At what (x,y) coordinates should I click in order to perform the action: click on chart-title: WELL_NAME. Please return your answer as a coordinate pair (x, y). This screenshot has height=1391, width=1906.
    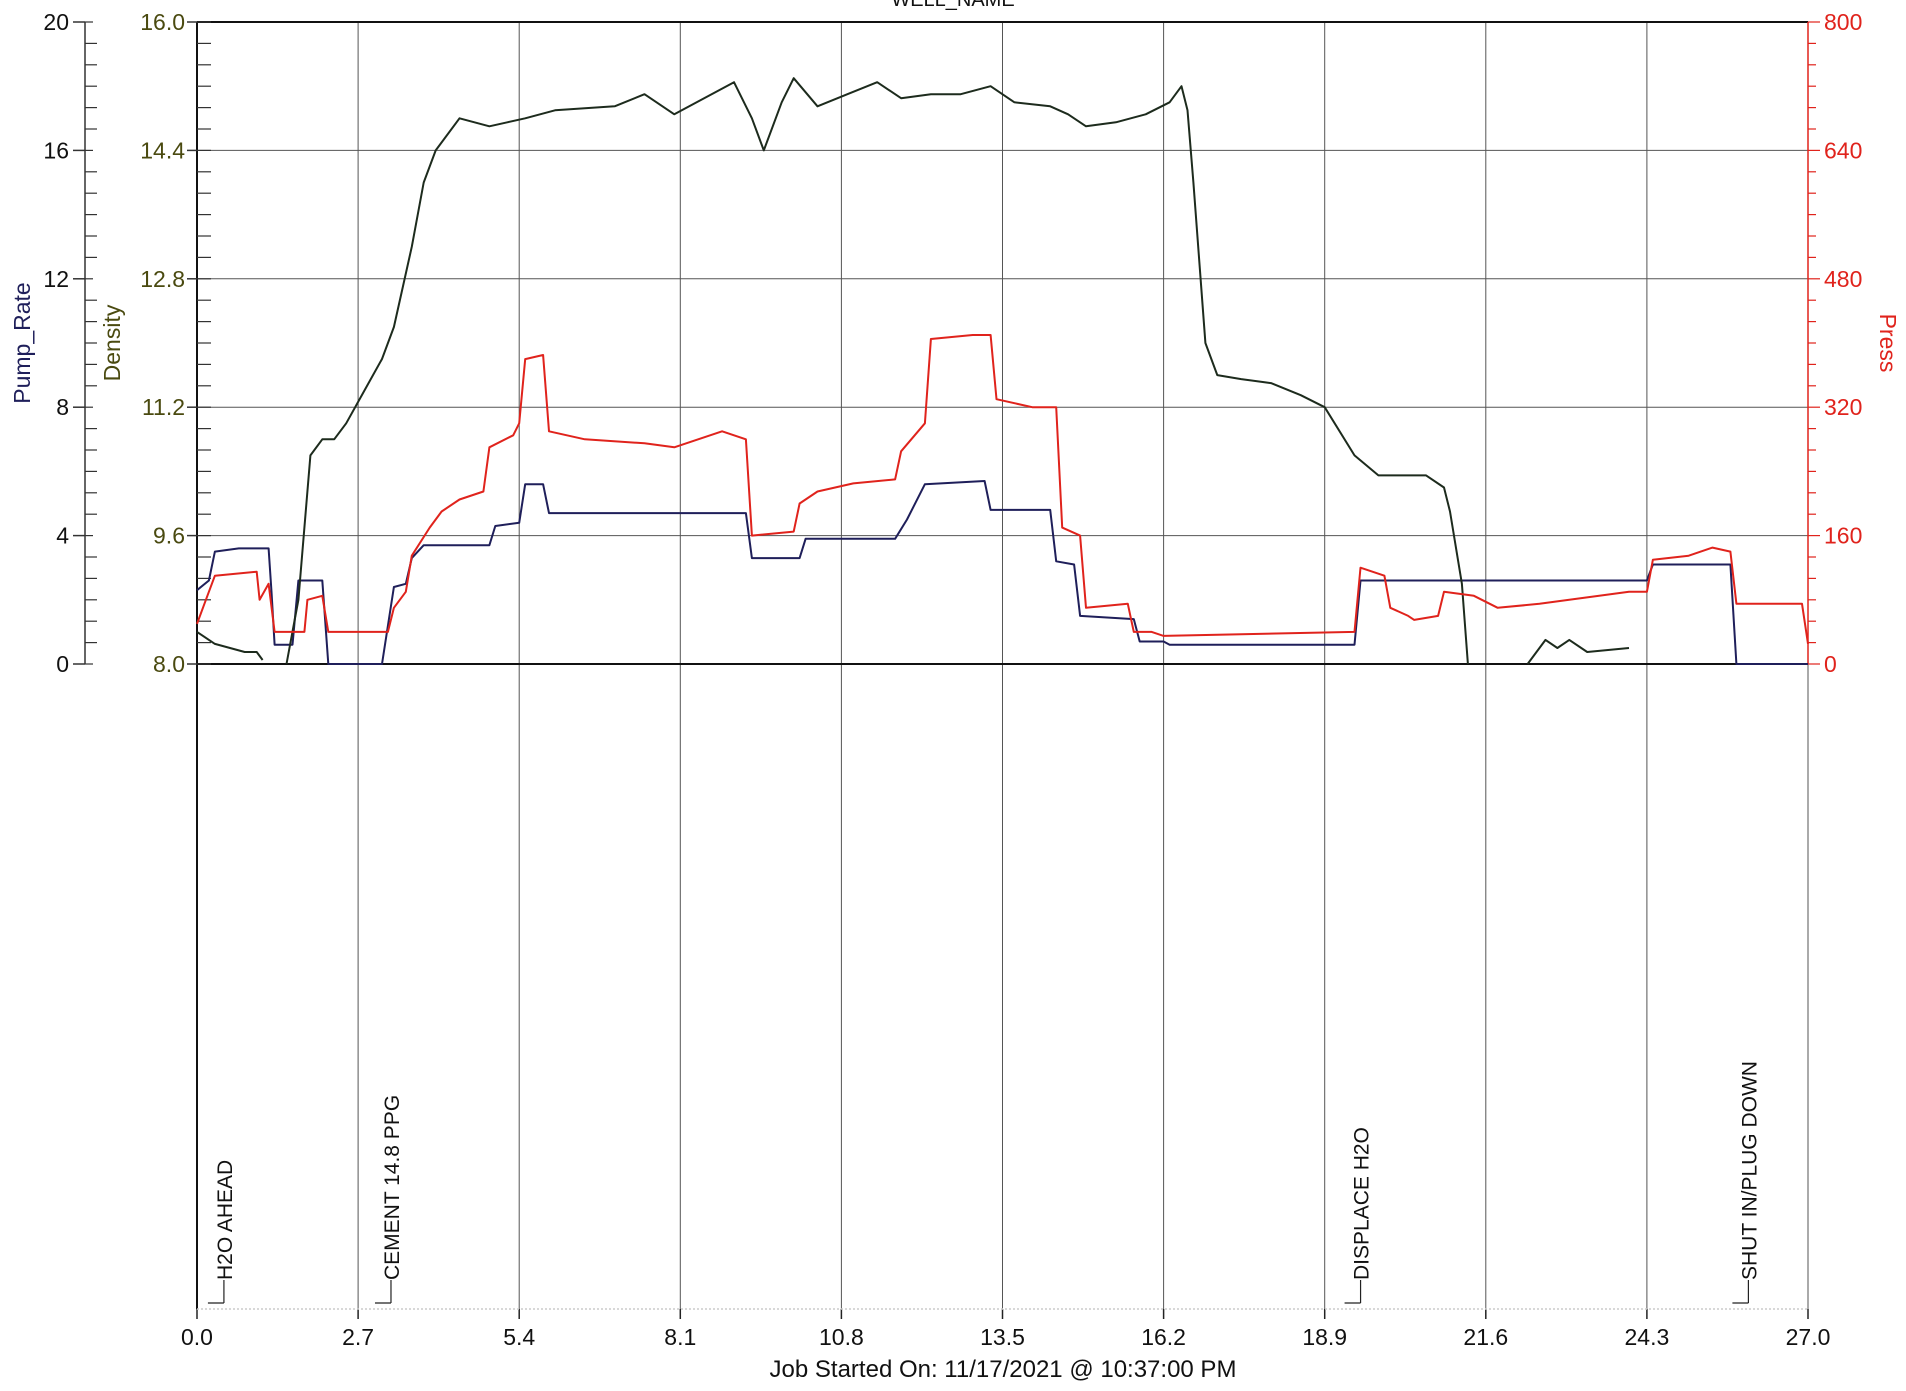
    Looking at the image, I should click on (952, 5).